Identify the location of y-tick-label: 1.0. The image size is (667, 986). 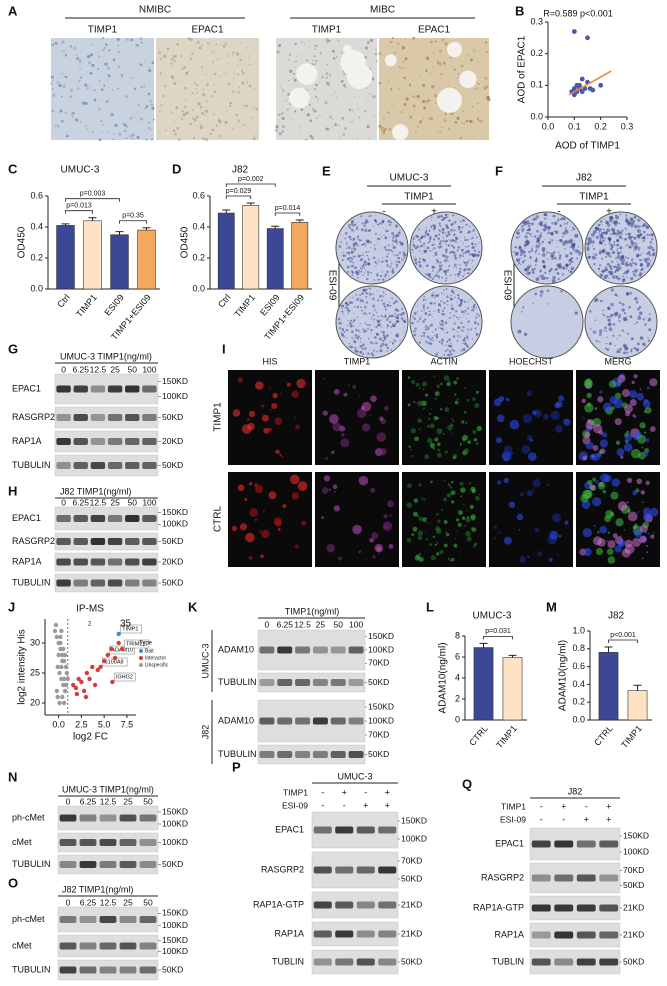
(578, 630).